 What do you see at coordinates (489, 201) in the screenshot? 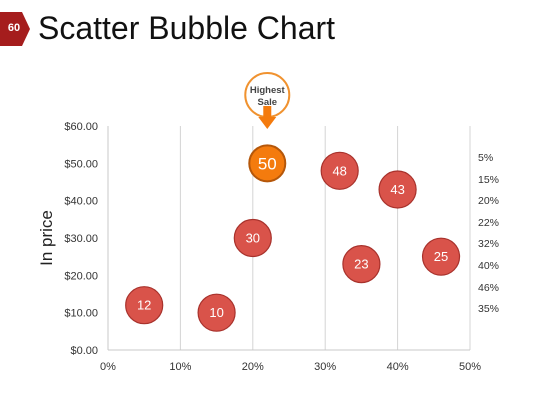
I see `legend-item: 20%` at bounding box center [489, 201].